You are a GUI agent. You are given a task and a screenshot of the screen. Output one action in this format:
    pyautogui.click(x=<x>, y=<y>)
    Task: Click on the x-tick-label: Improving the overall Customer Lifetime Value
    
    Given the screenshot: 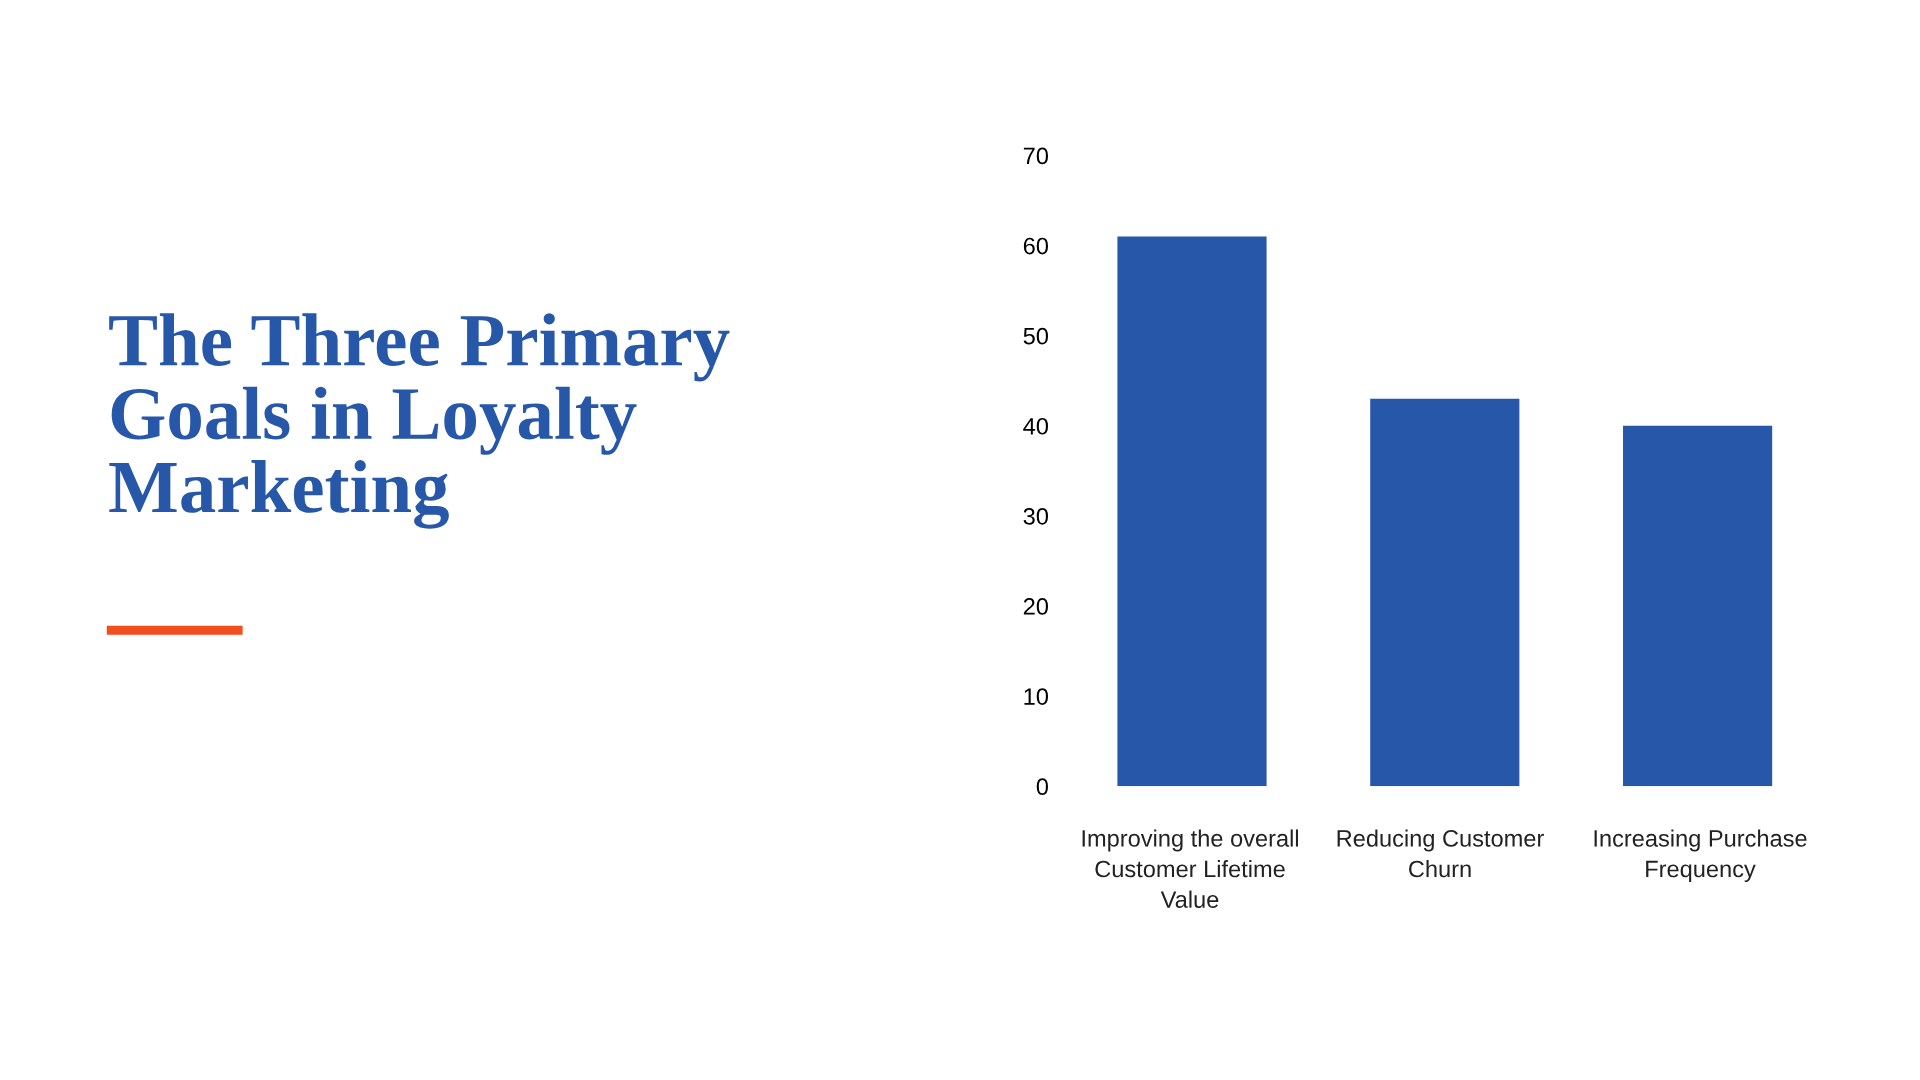 What is the action you would take?
    pyautogui.click(x=1190, y=868)
    